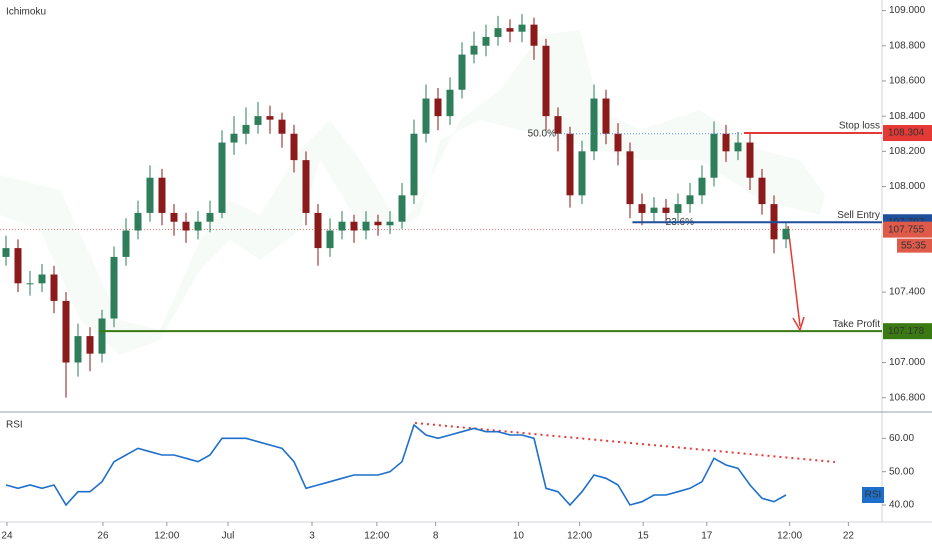  I want to click on level-price-box, so click(907, 133).